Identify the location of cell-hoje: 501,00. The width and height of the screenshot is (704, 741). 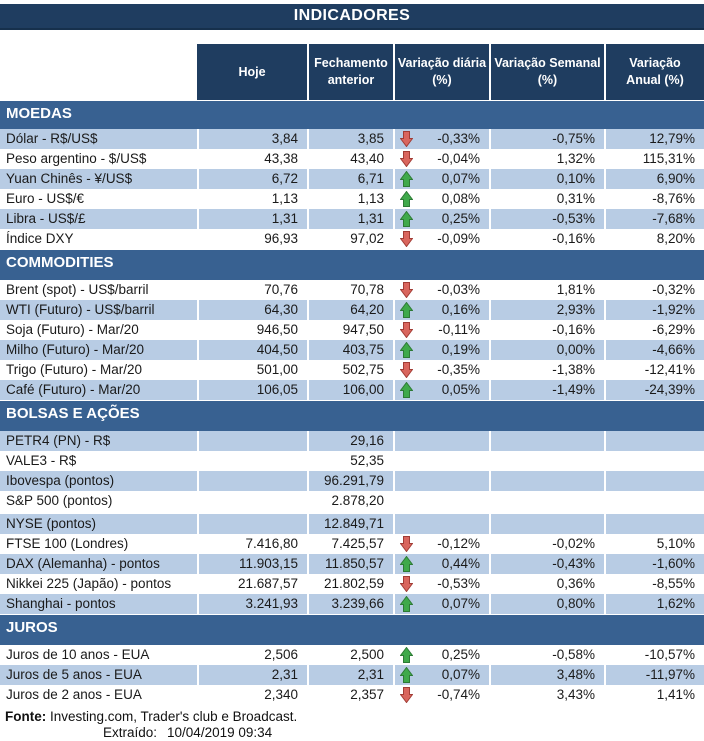
(252, 370).